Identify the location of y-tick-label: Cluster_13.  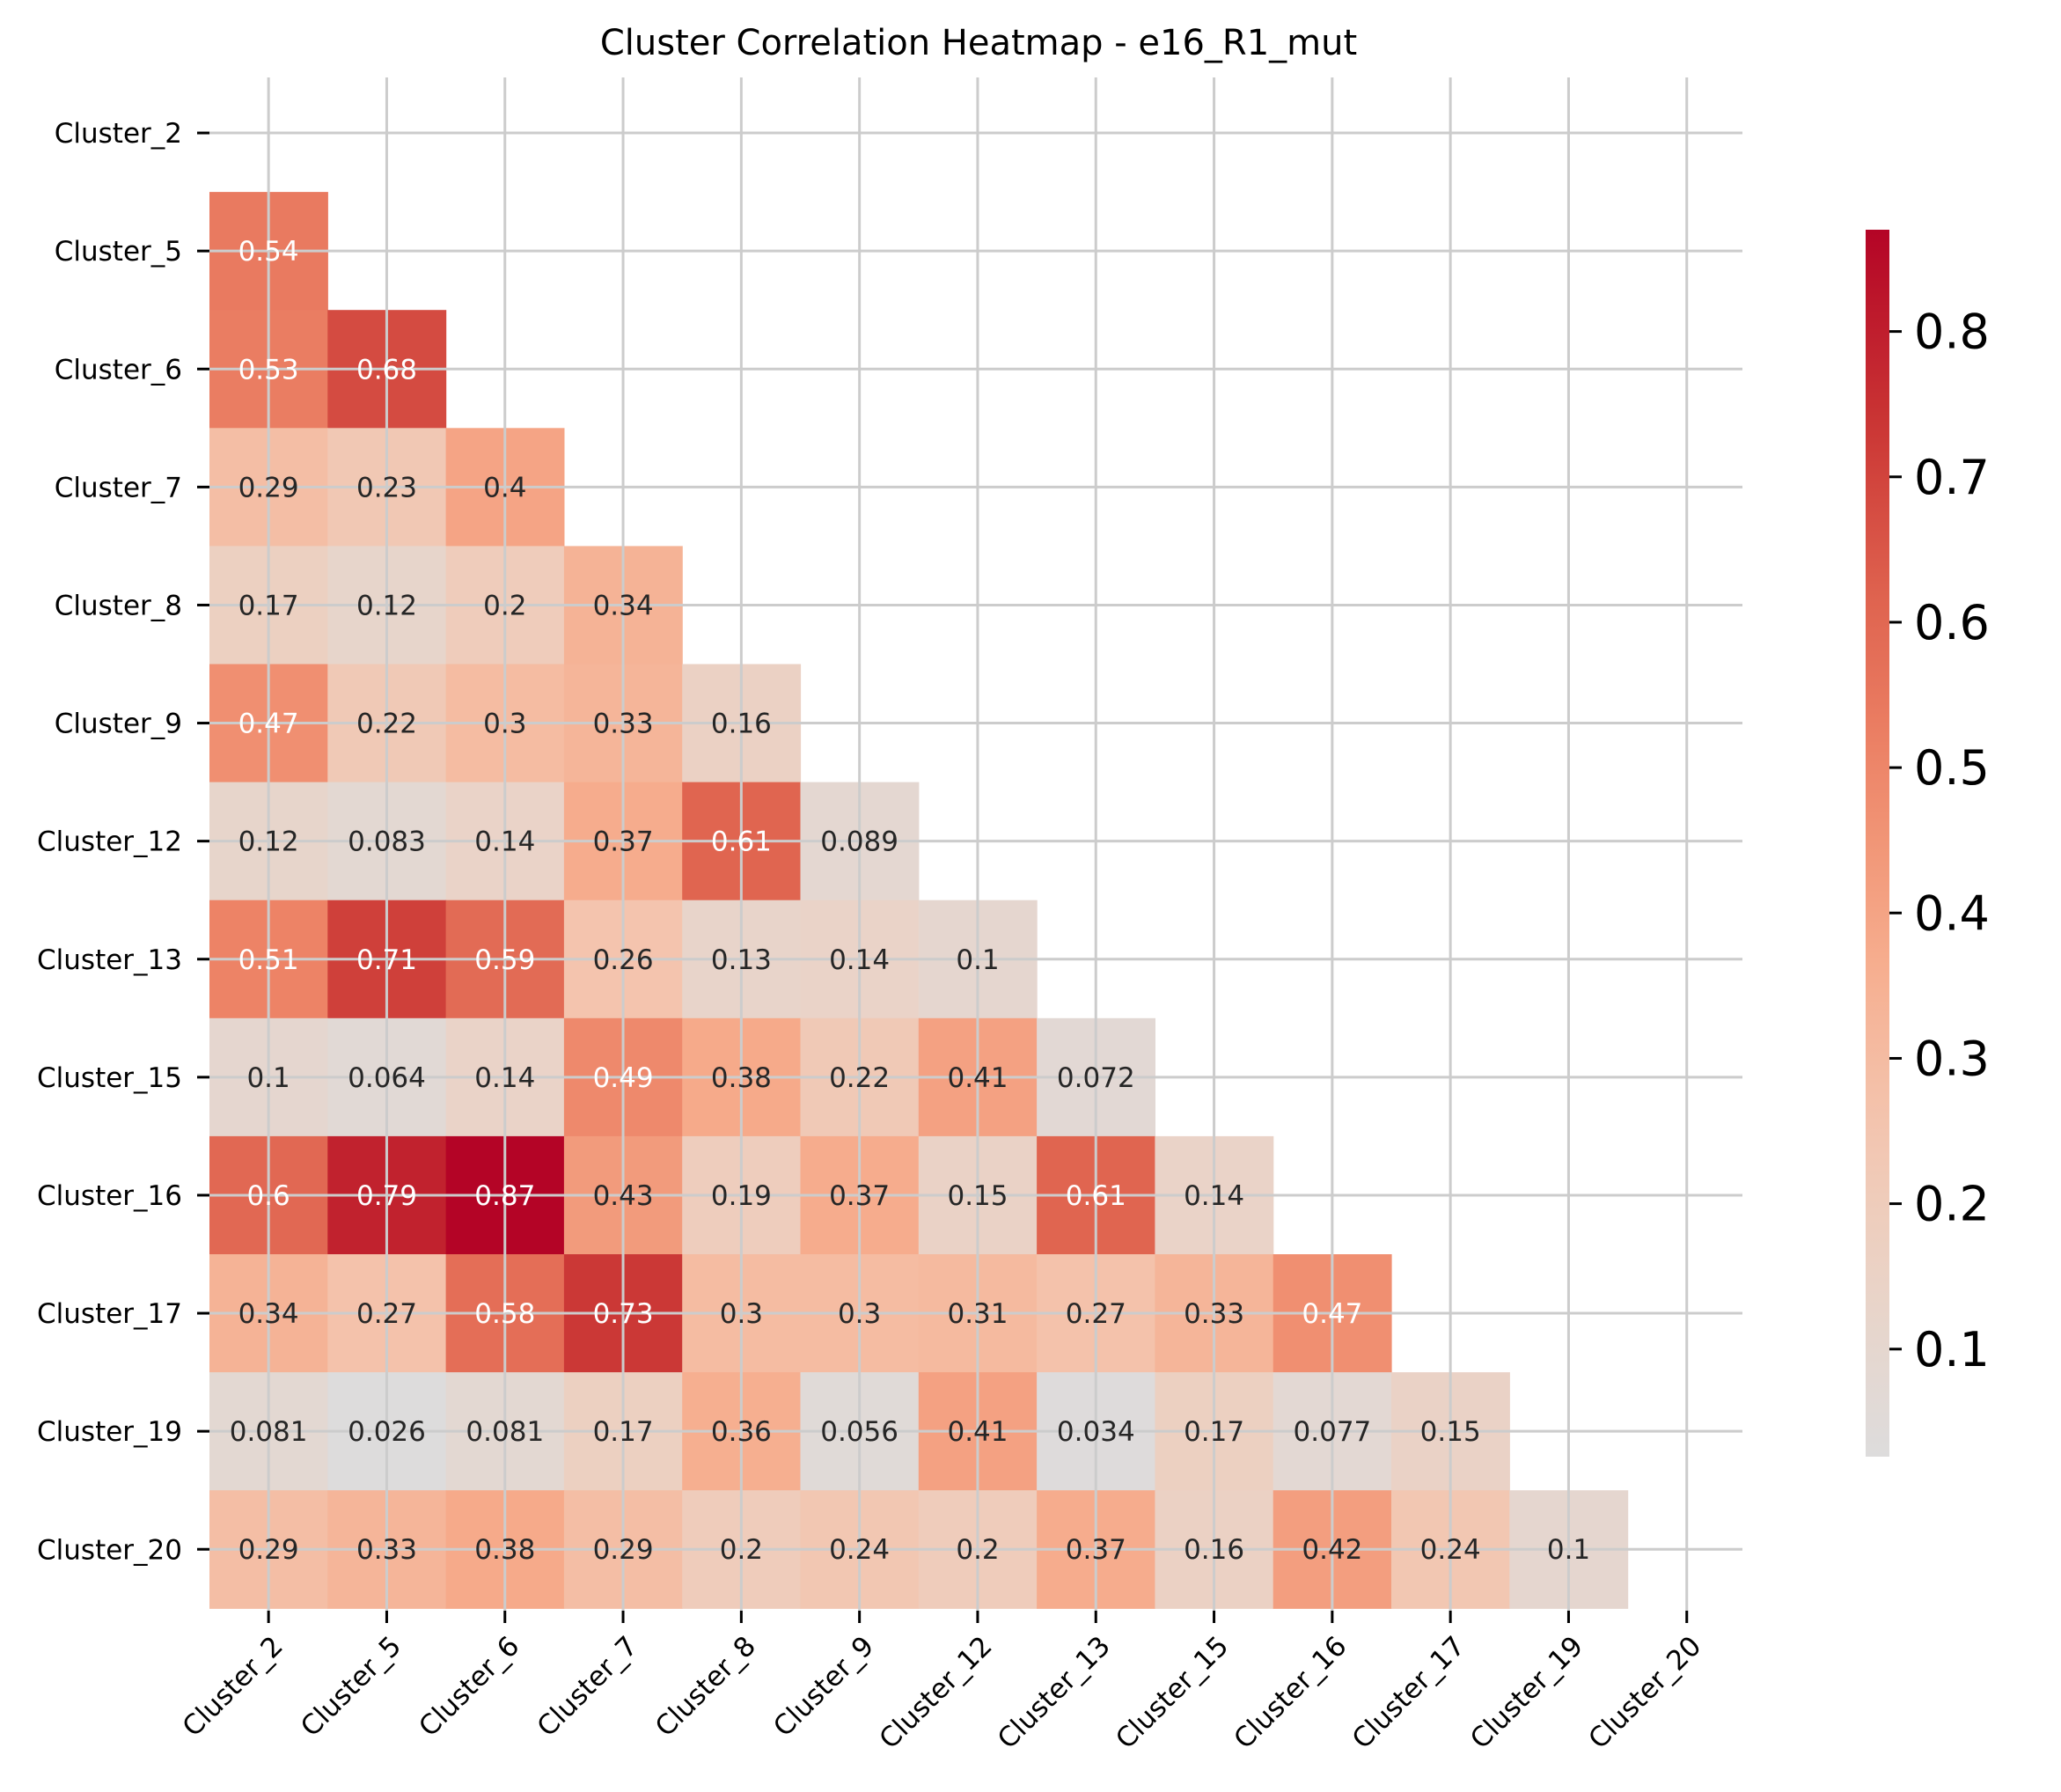
(109, 960).